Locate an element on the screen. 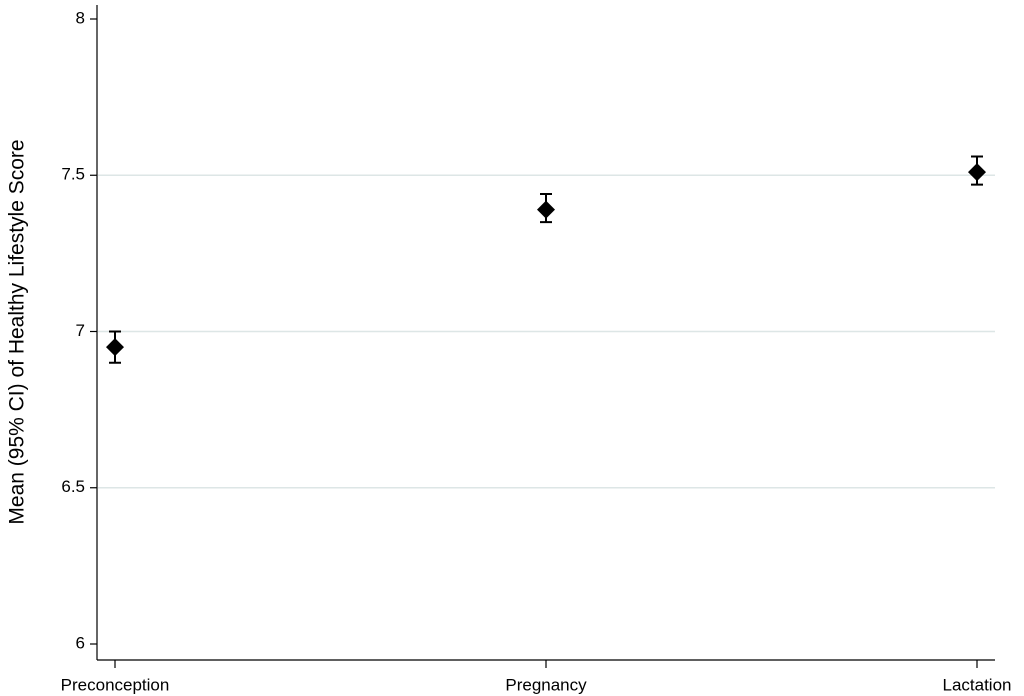 The height and width of the screenshot is (696, 1024). x-tick-label: Pregnancy is located at coordinates (546, 684).